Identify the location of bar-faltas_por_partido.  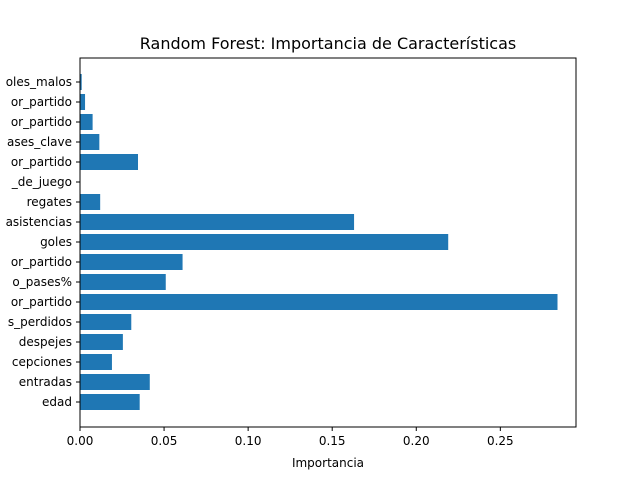
(109, 162).